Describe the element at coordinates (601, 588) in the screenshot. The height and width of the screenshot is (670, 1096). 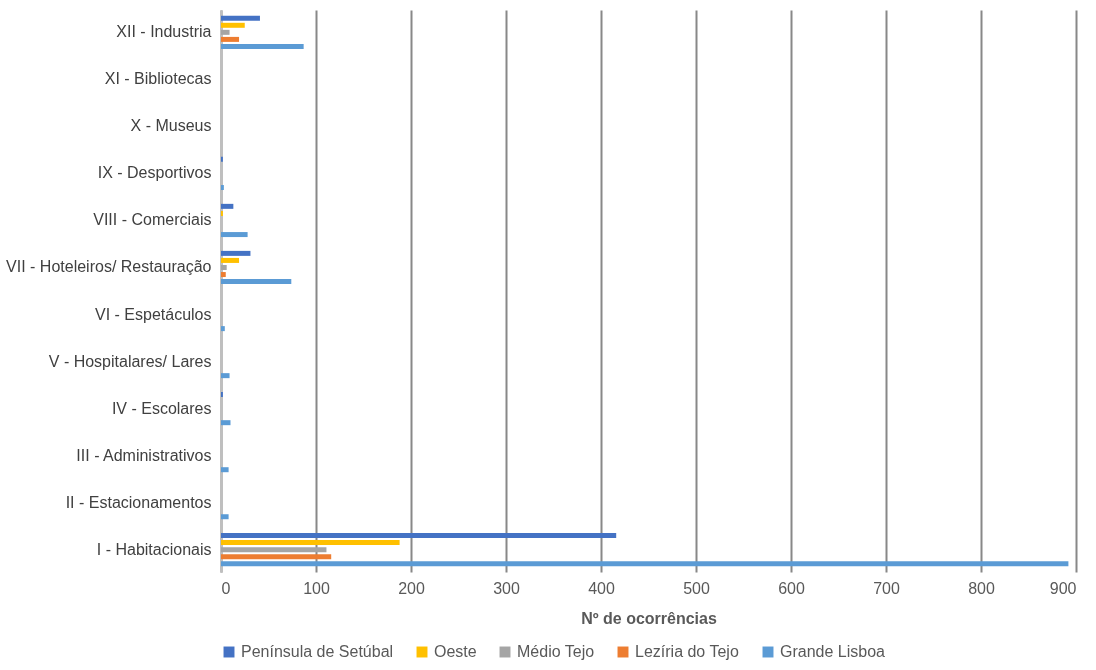
I see `x-tick-label: 400` at that location.